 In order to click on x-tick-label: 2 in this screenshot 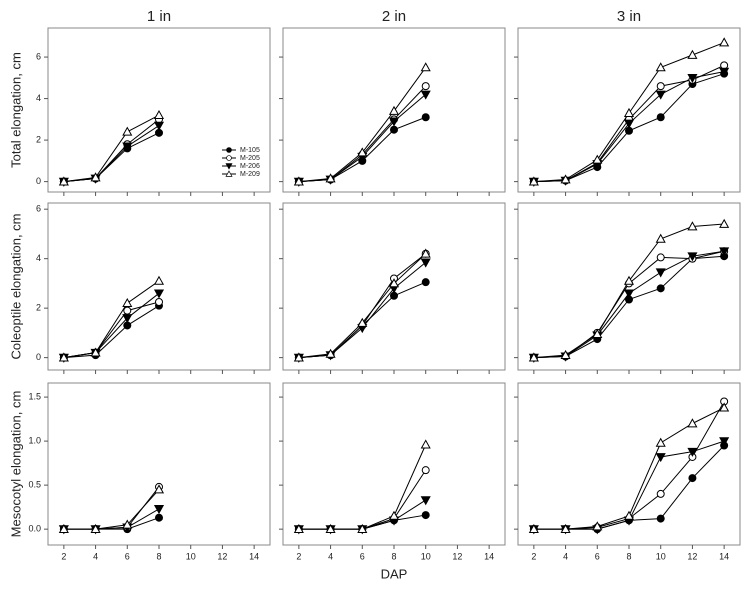, I will do `click(533, 556)`.